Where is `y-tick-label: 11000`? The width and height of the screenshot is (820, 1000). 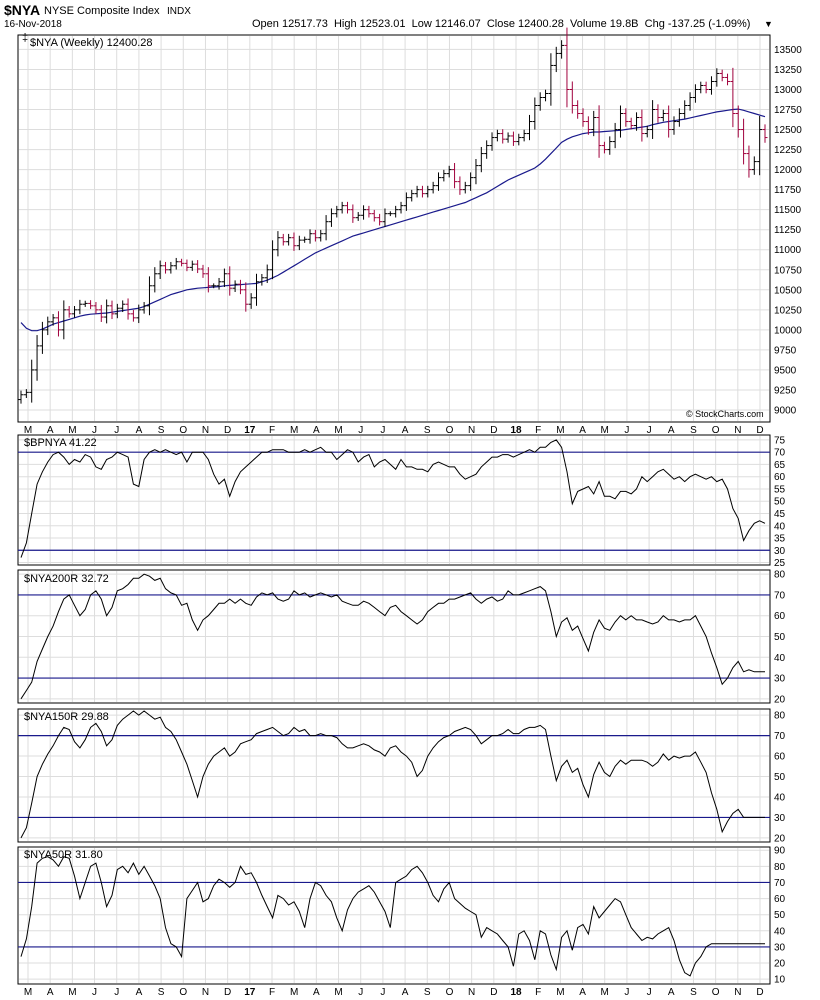 y-tick-label: 11000 is located at coordinates (788, 250).